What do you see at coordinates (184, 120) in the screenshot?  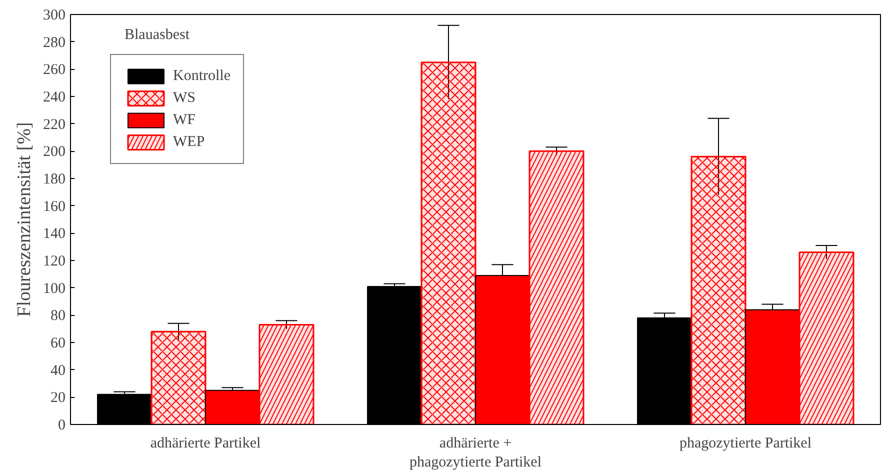 I see `legend-label: WF` at bounding box center [184, 120].